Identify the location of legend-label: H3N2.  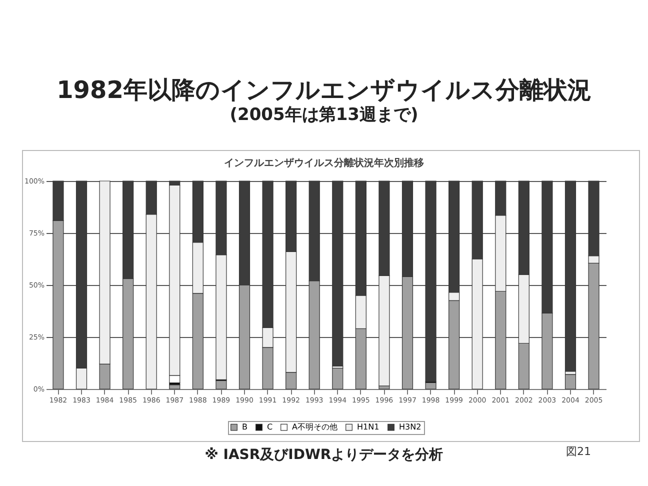
(410, 427).